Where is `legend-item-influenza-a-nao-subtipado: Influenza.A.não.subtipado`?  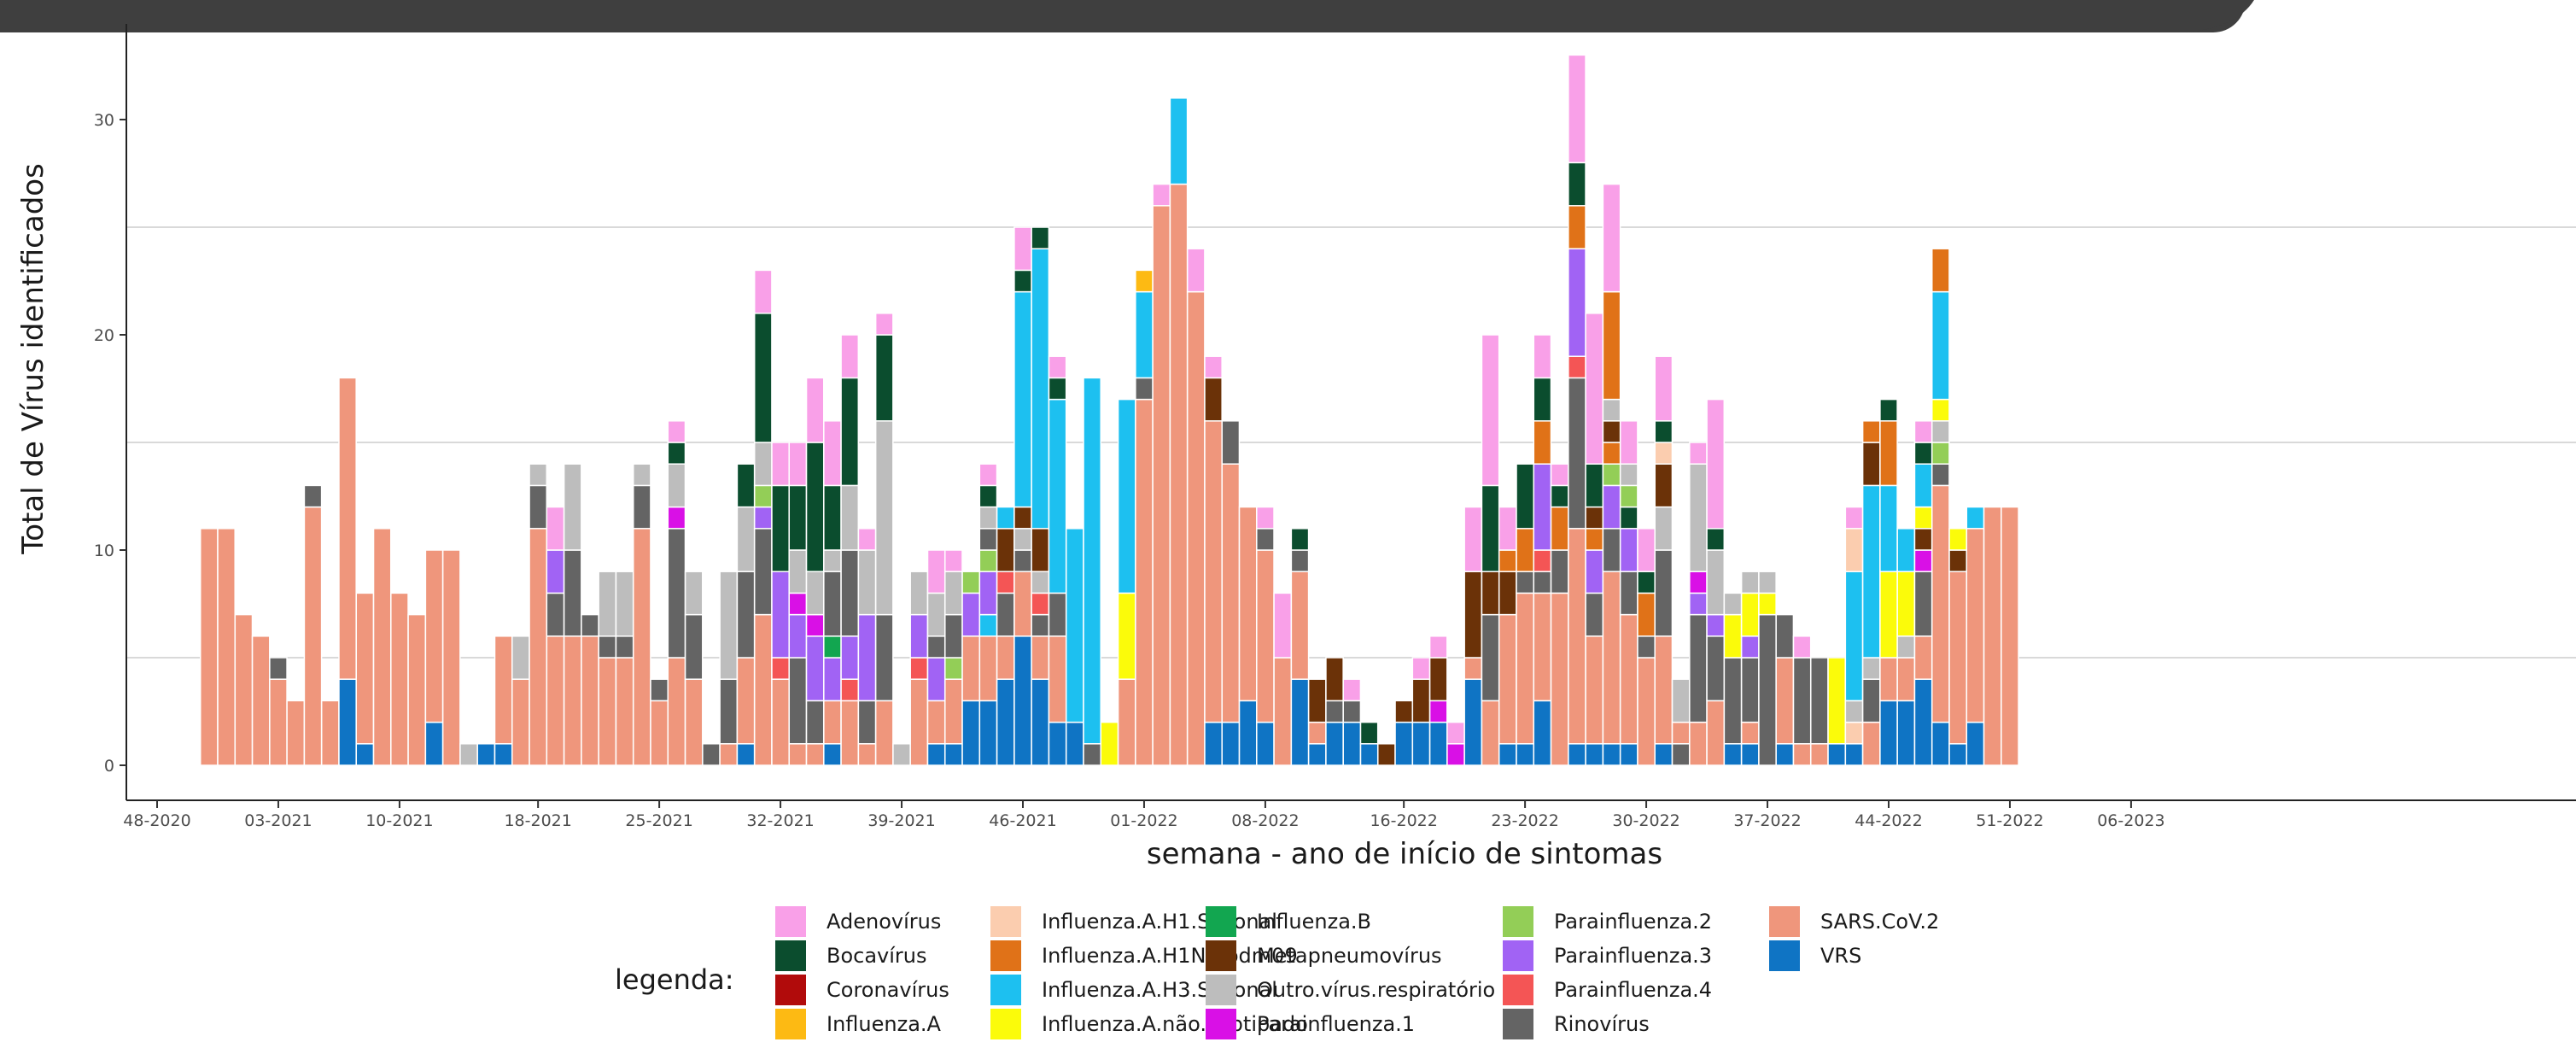
legend-item-influenza-a-nao-subtipado: Influenza.A.não.subtipado is located at coordinates (1149, 1024).